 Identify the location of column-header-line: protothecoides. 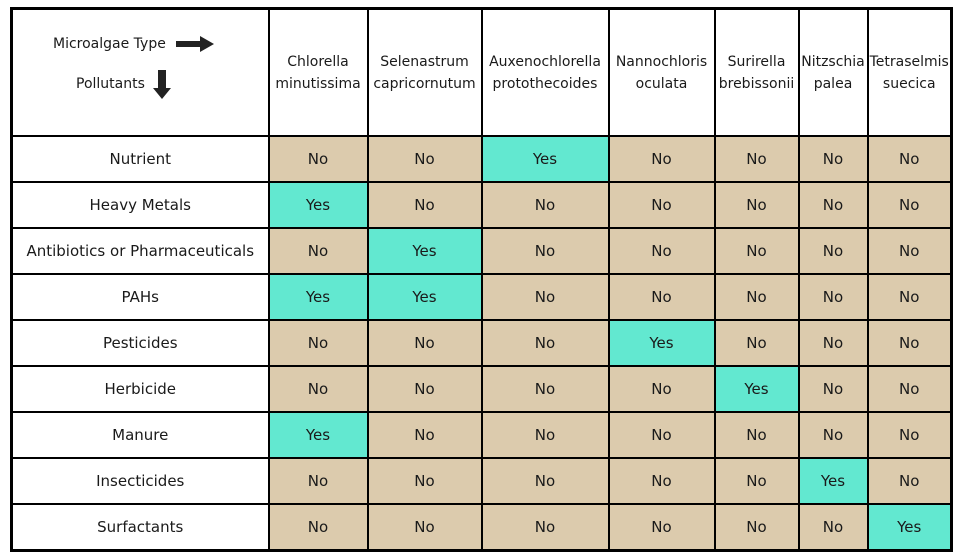
(545, 83).